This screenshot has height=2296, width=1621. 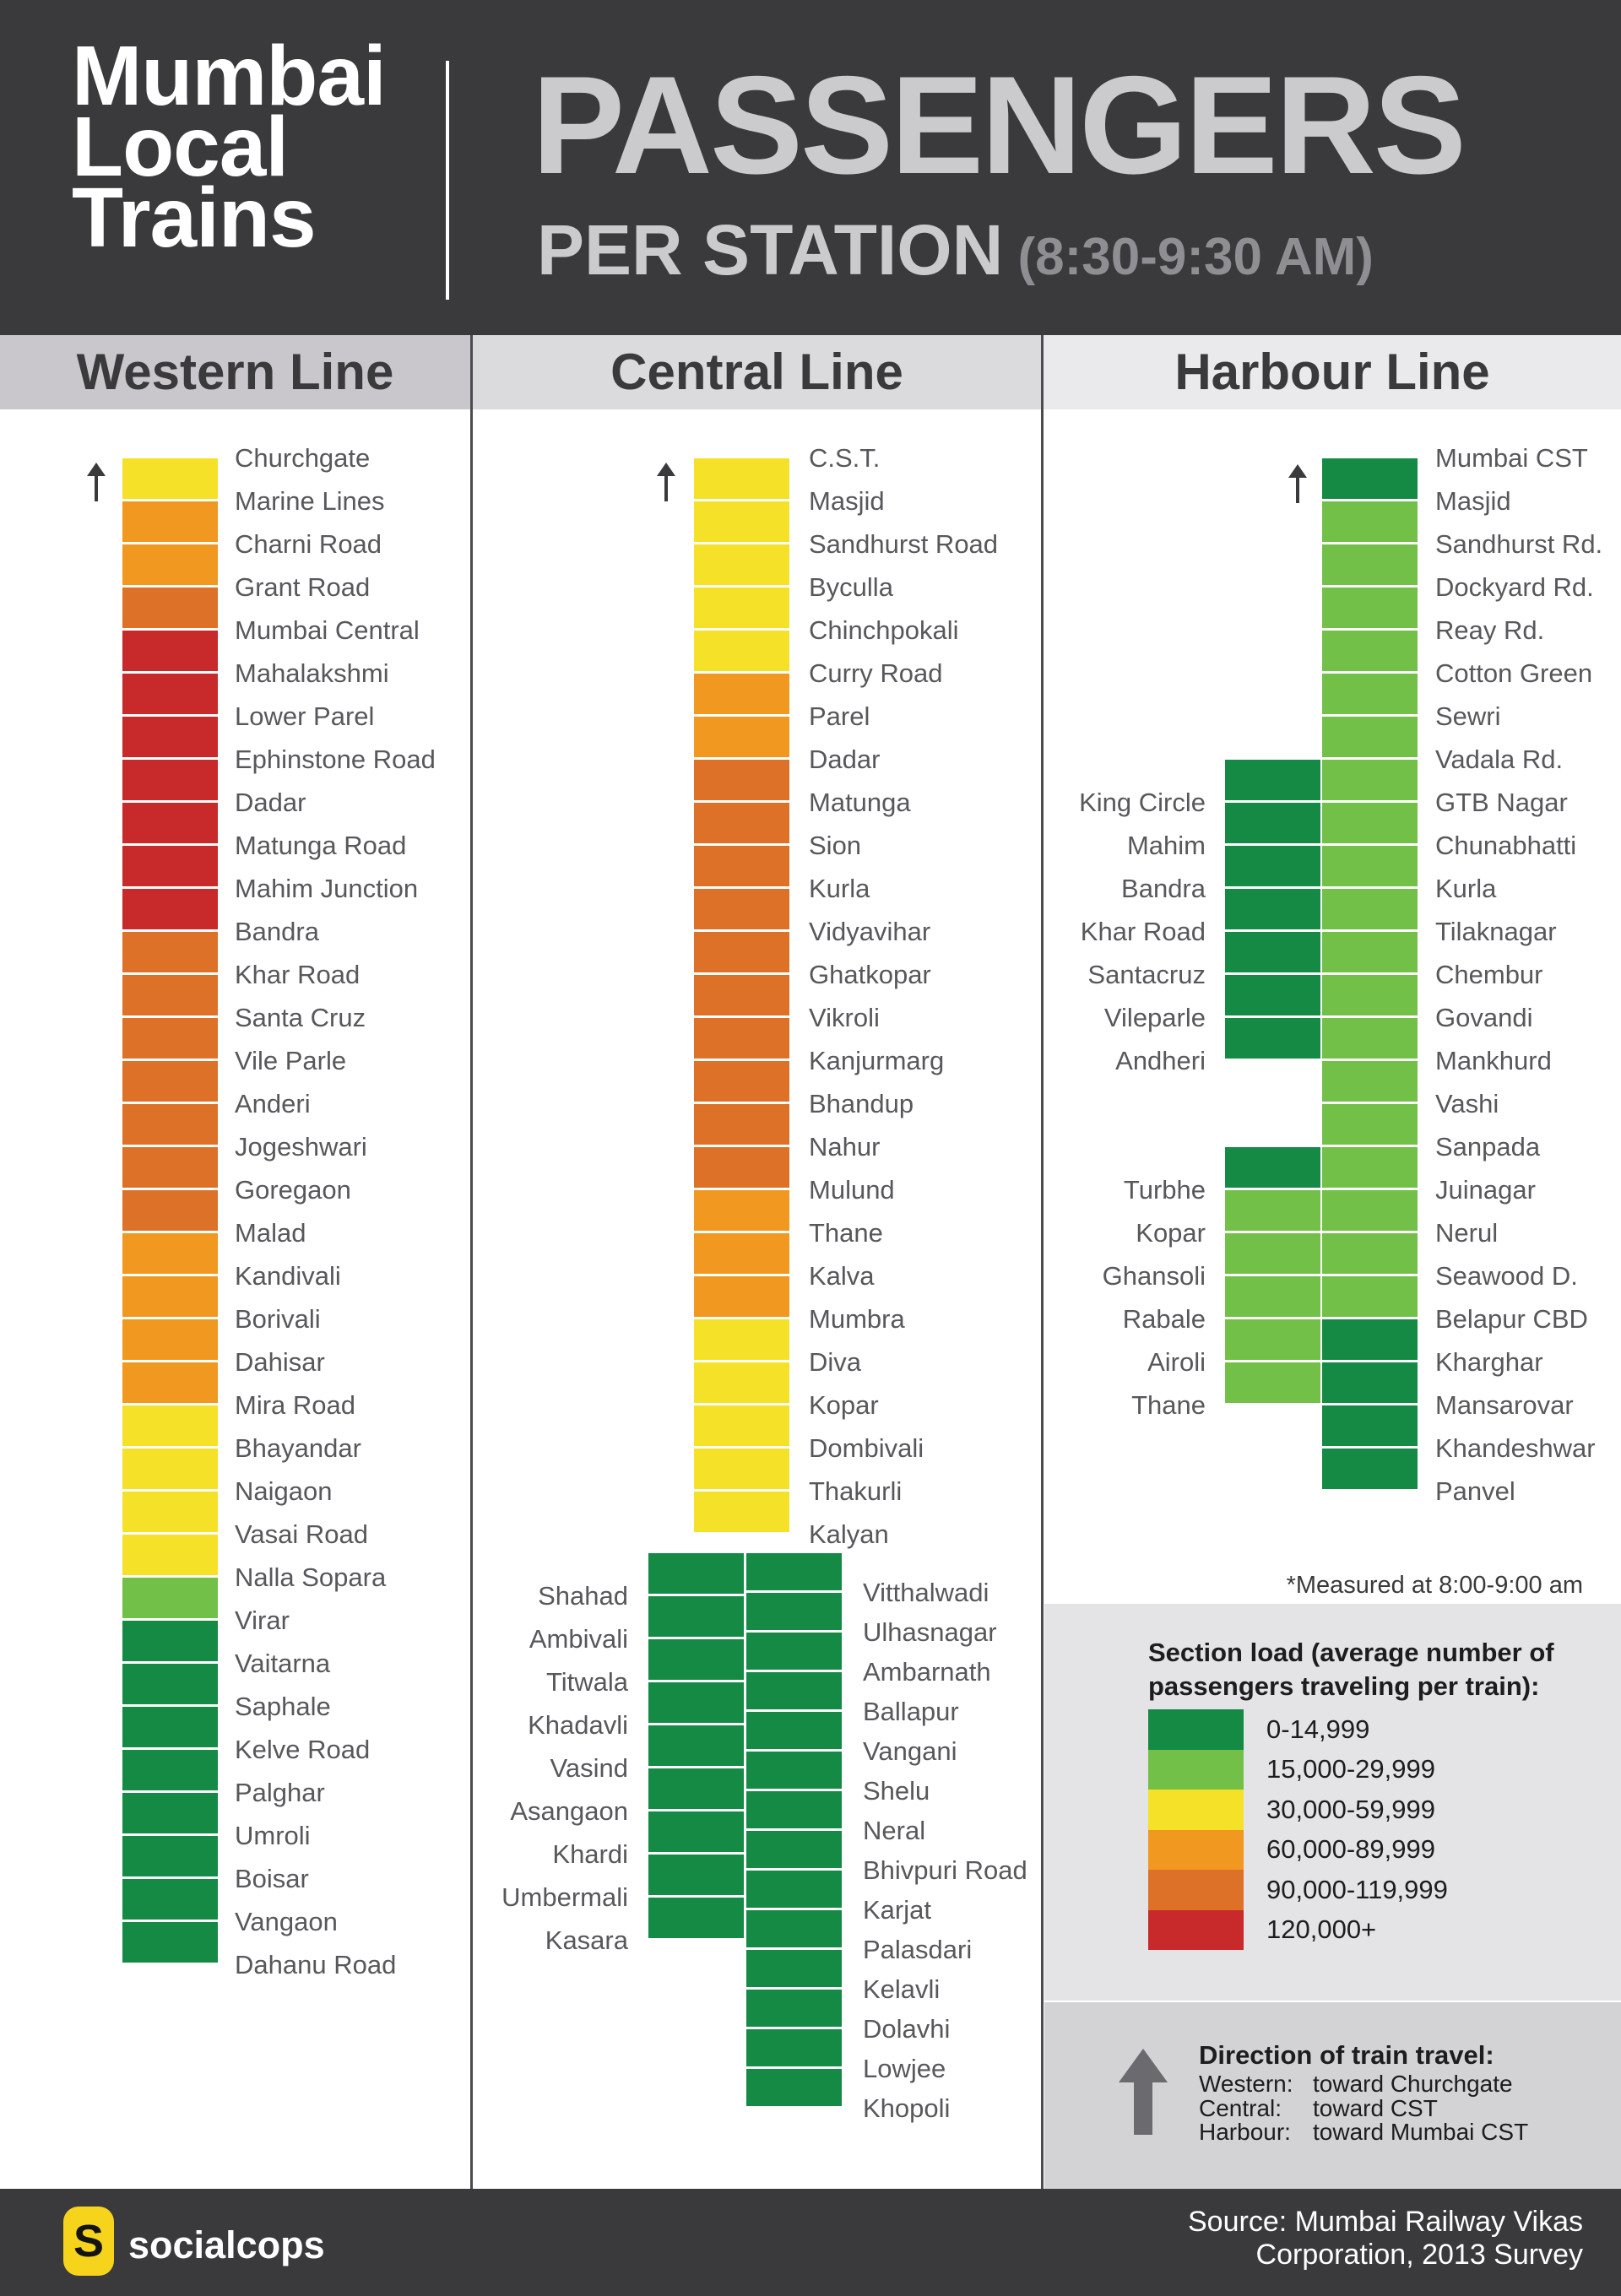 I want to click on column-header-central: Central Line, so click(x=757, y=372).